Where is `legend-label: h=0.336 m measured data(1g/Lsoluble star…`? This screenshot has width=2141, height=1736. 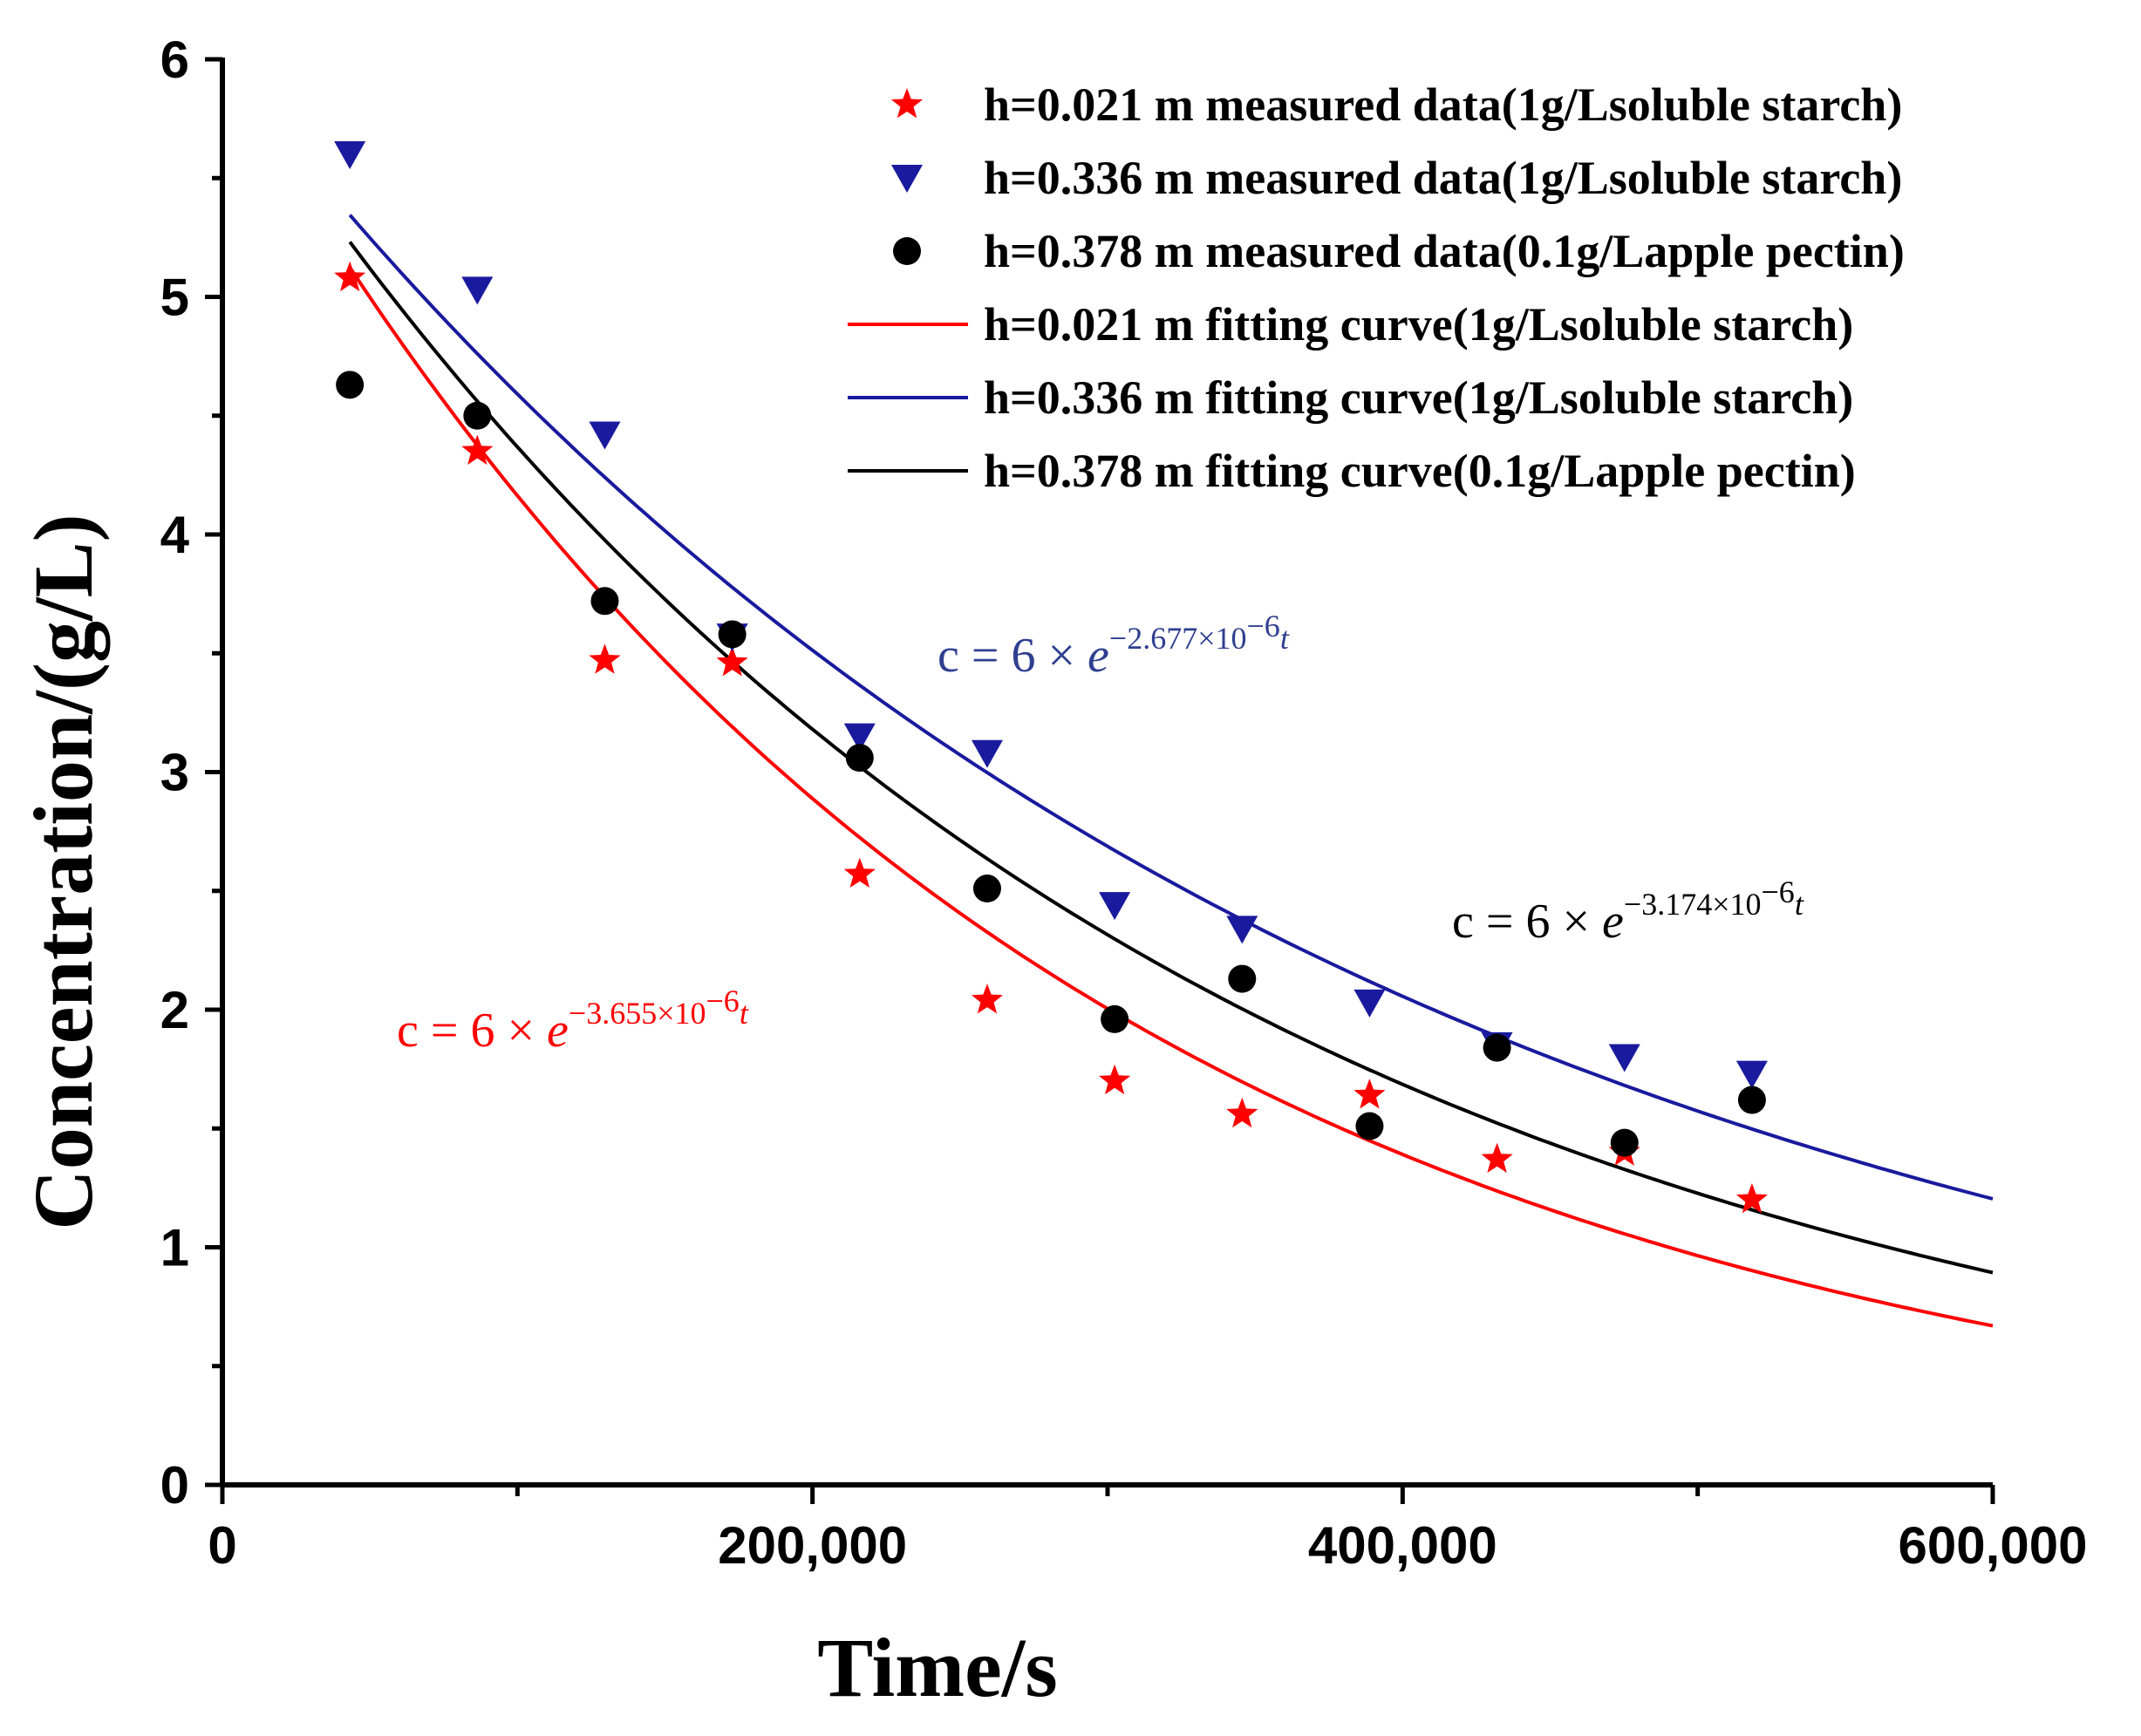
legend-label: h=0.336 m measured data(1g/Lsoluble star… is located at coordinates (1443, 178).